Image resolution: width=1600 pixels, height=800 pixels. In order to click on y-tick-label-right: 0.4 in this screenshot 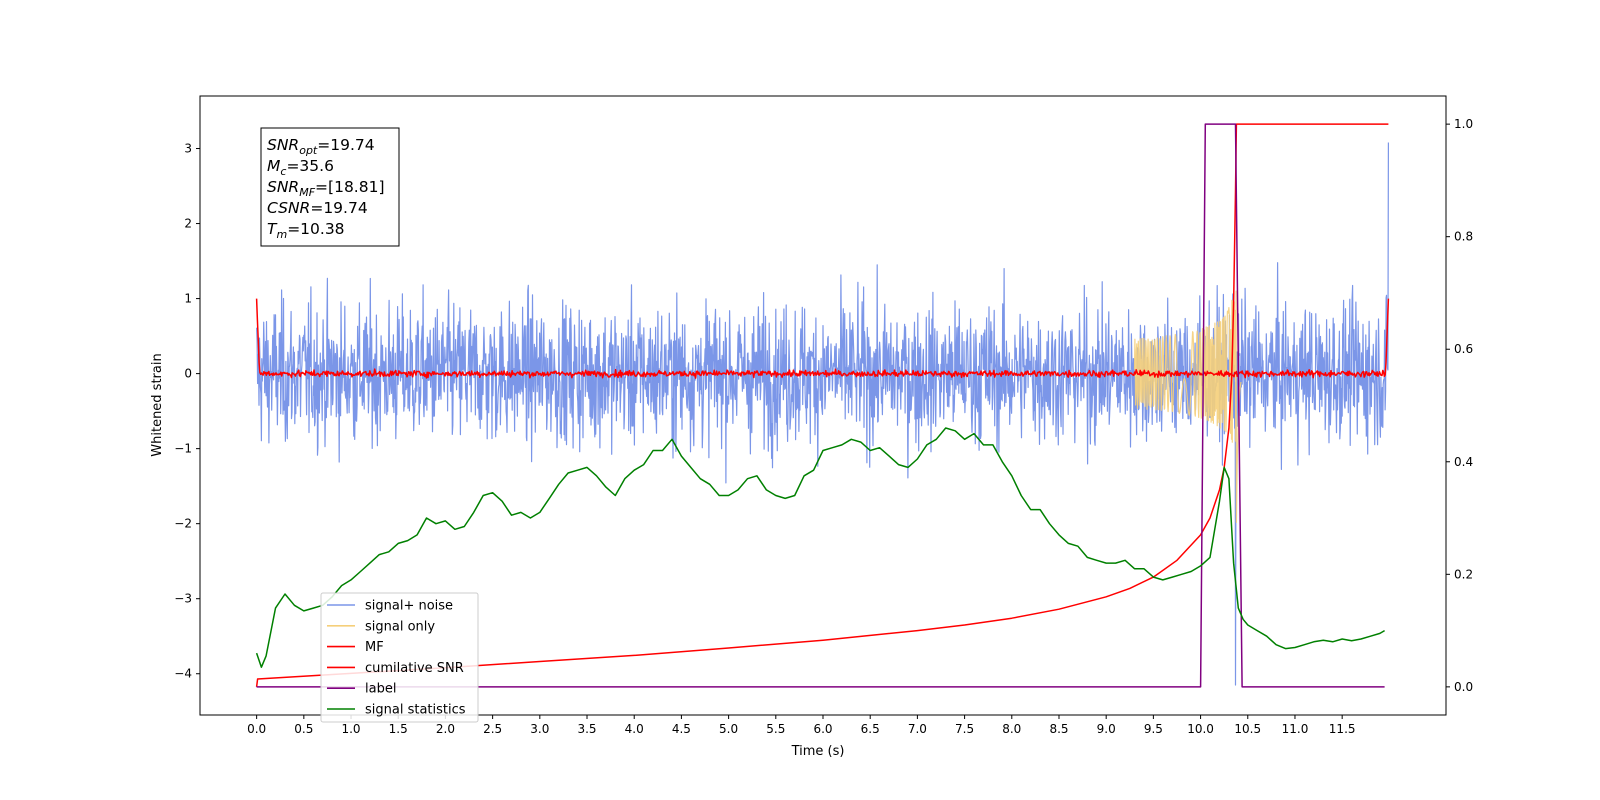, I will do `click(1463, 462)`.